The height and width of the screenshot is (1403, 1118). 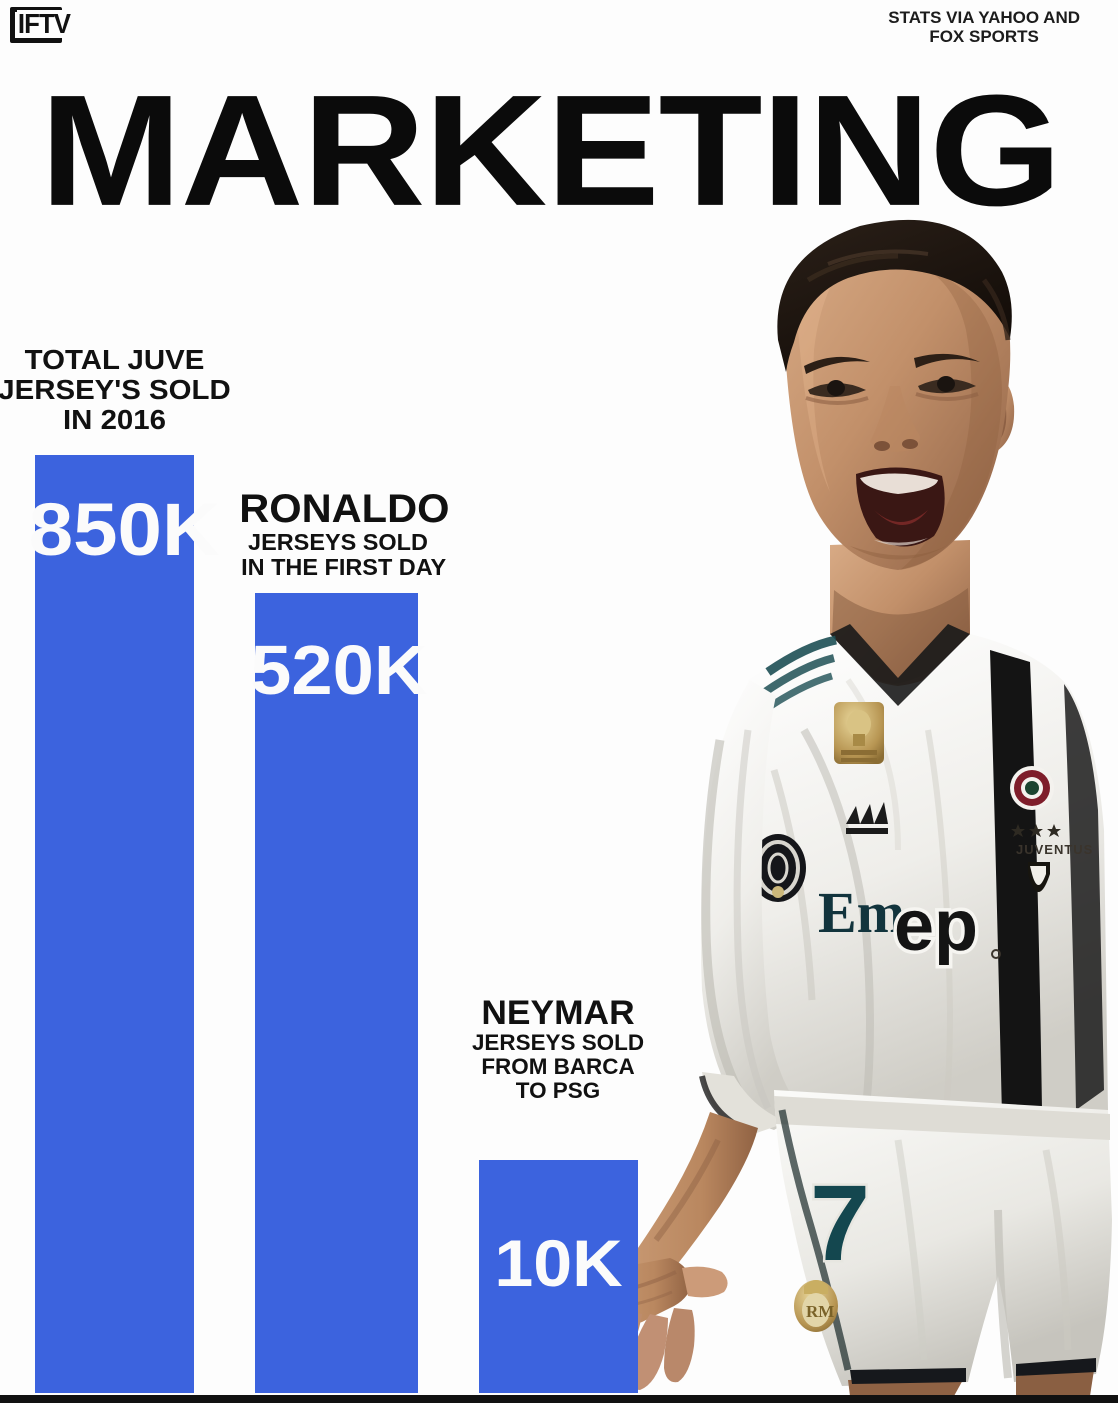 I want to click on bar-label-line: IN 2016, so click(x=114, y=419).